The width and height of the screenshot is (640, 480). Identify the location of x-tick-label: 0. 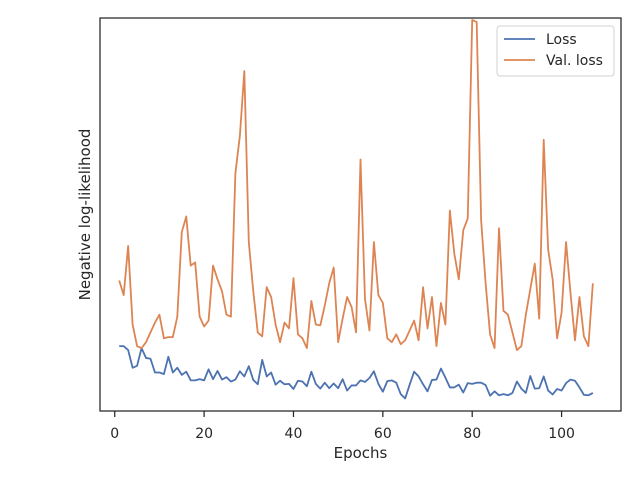
(114, 434).